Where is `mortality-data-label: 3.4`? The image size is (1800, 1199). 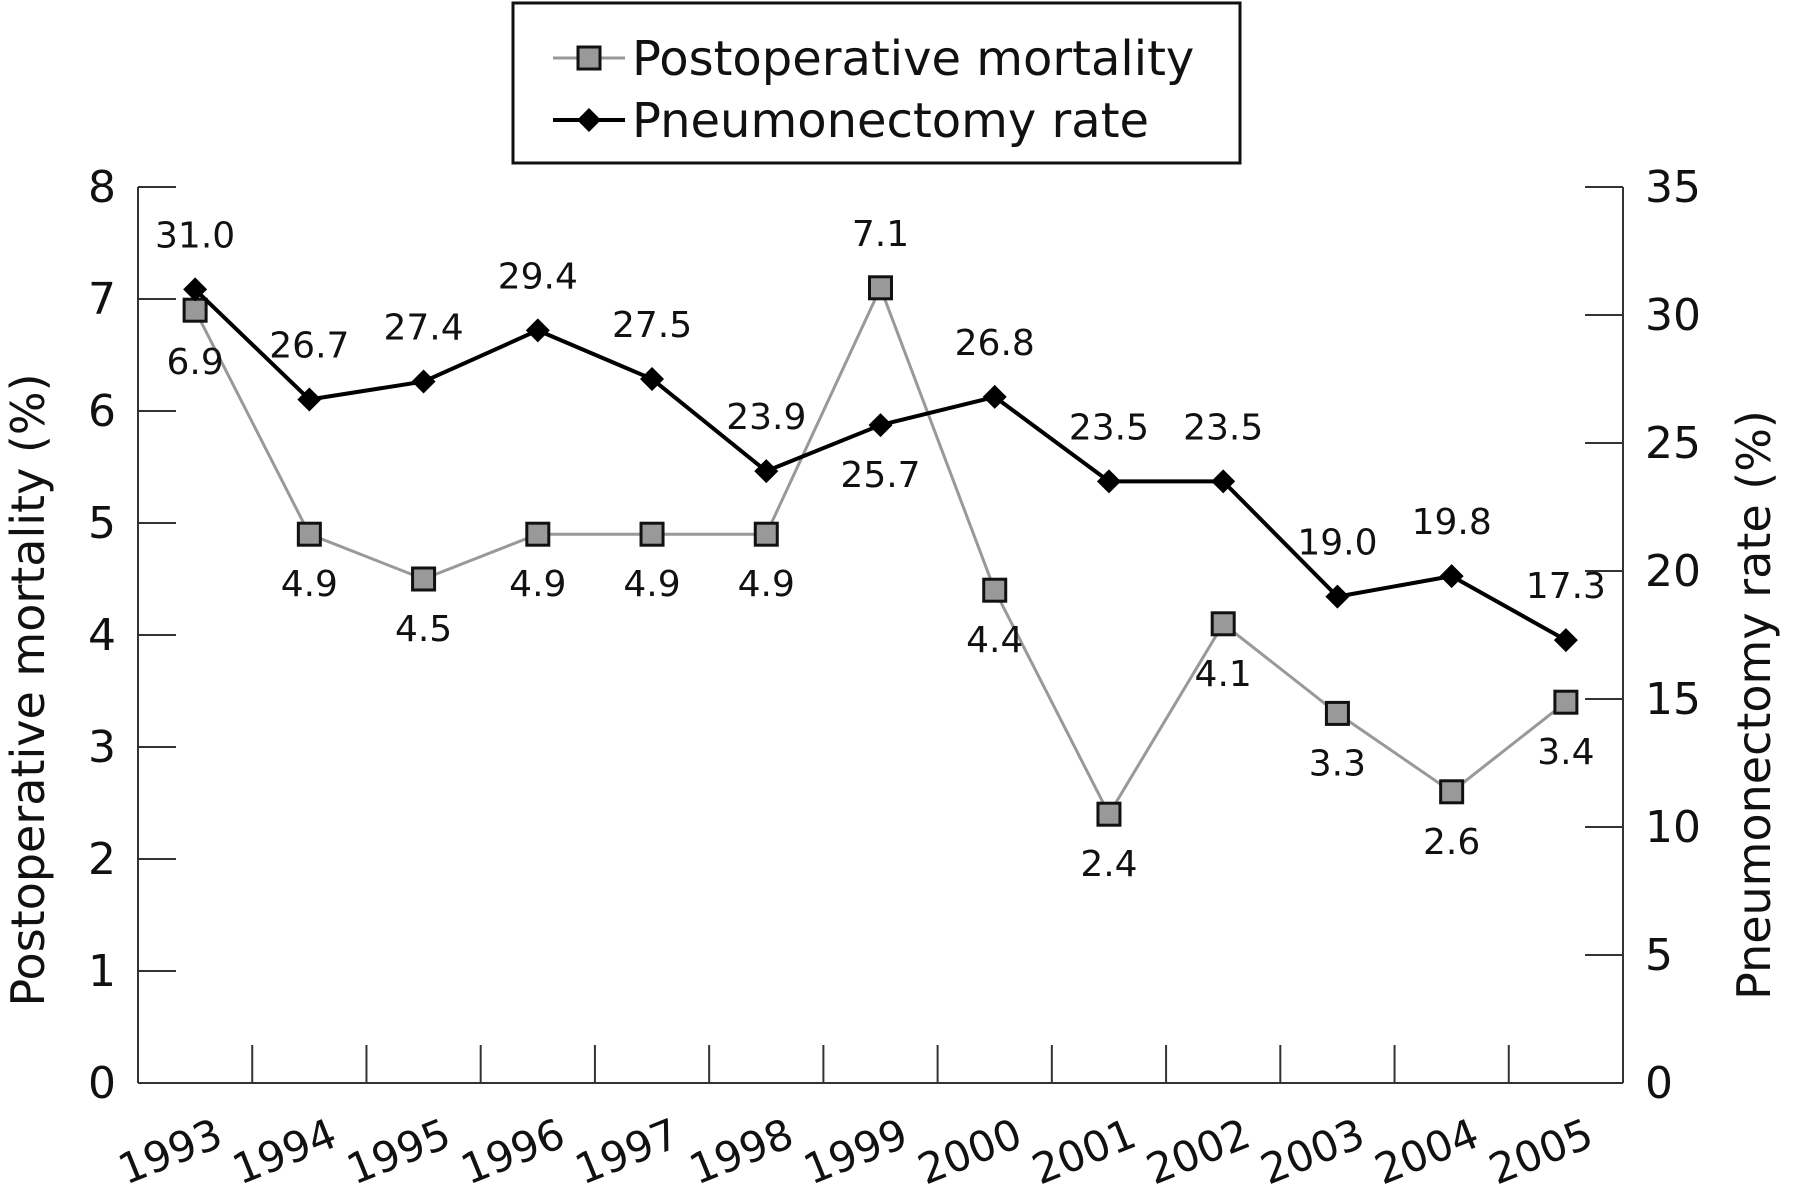
mortality-data-label: 3.4 is located at coordinates (1565, 752).